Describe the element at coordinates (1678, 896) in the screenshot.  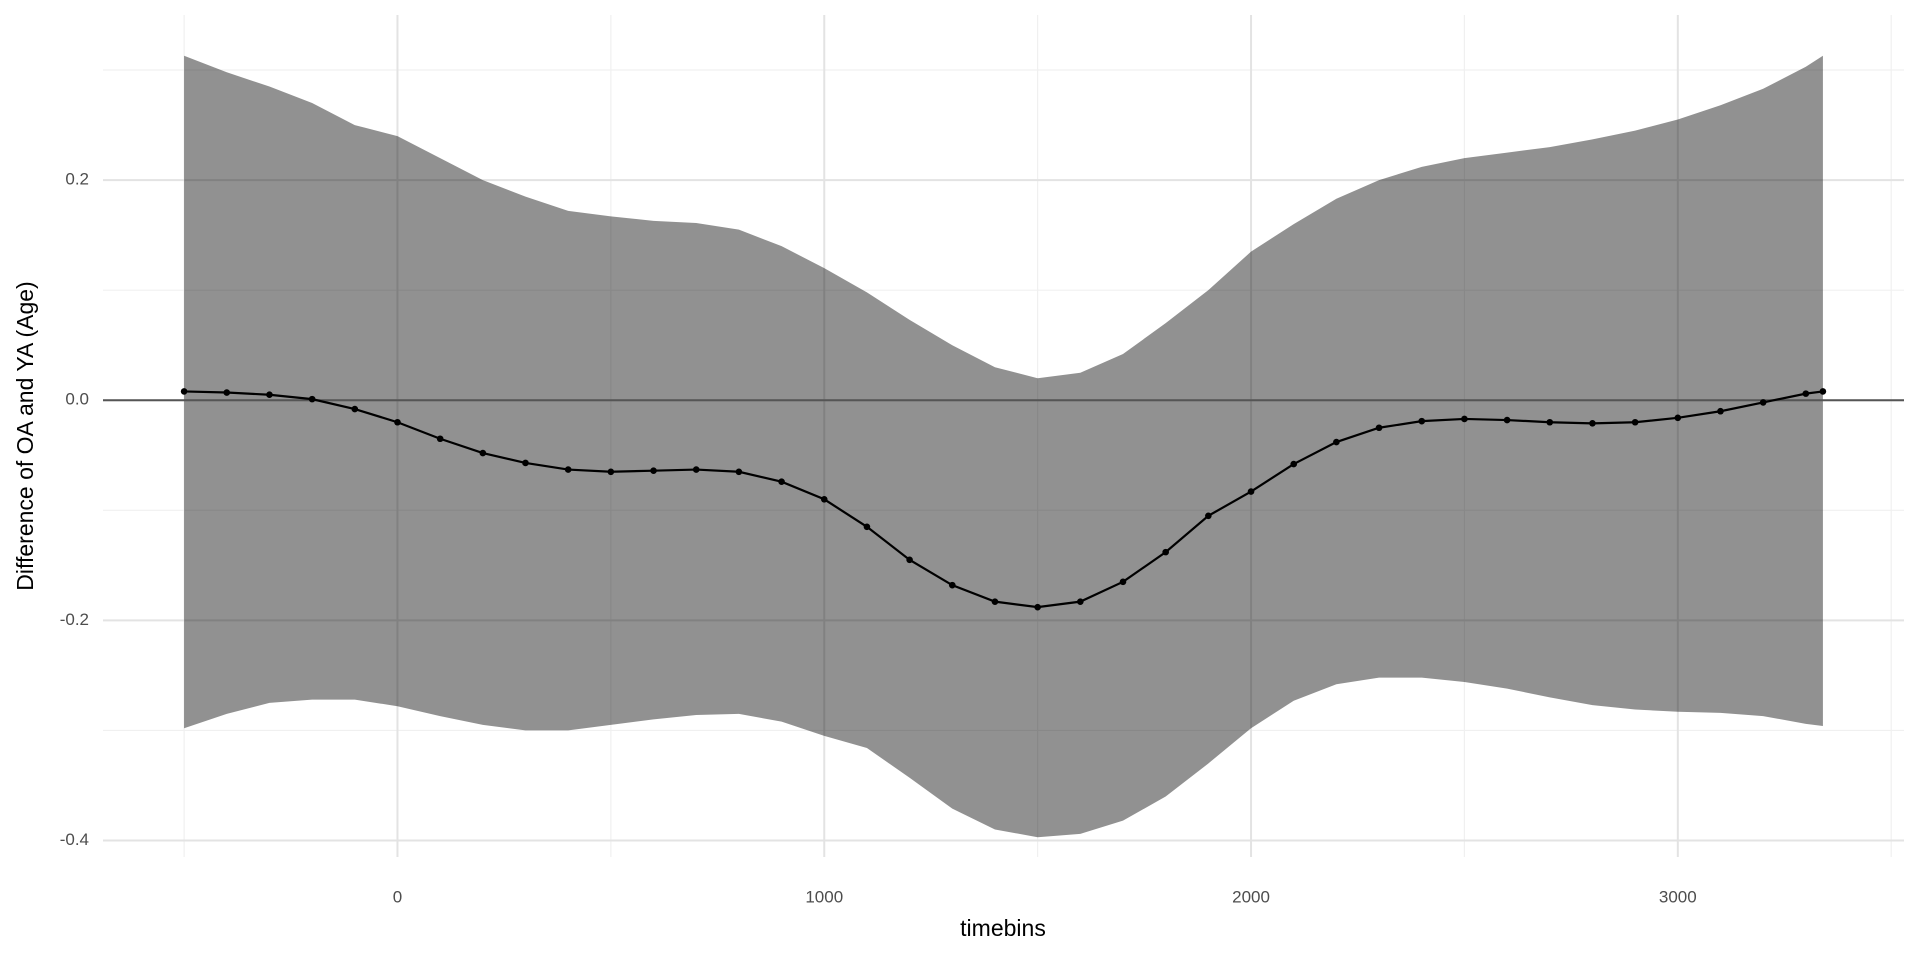
I see `x-tick-label: 3000` at that location.